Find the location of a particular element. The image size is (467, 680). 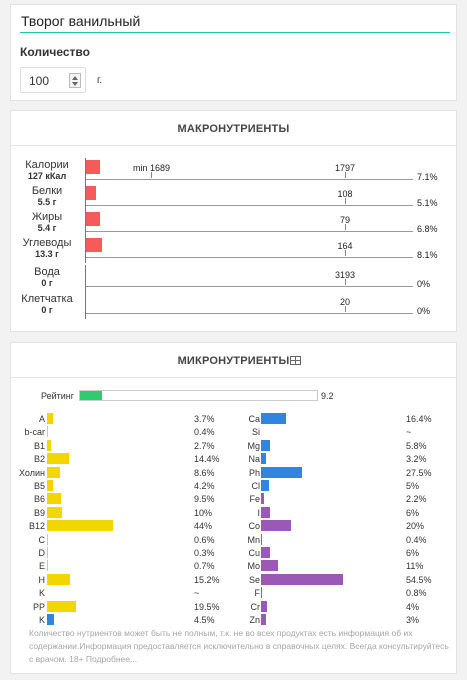

macro-norm-label: 3193 is located at coordinates (345, 275).